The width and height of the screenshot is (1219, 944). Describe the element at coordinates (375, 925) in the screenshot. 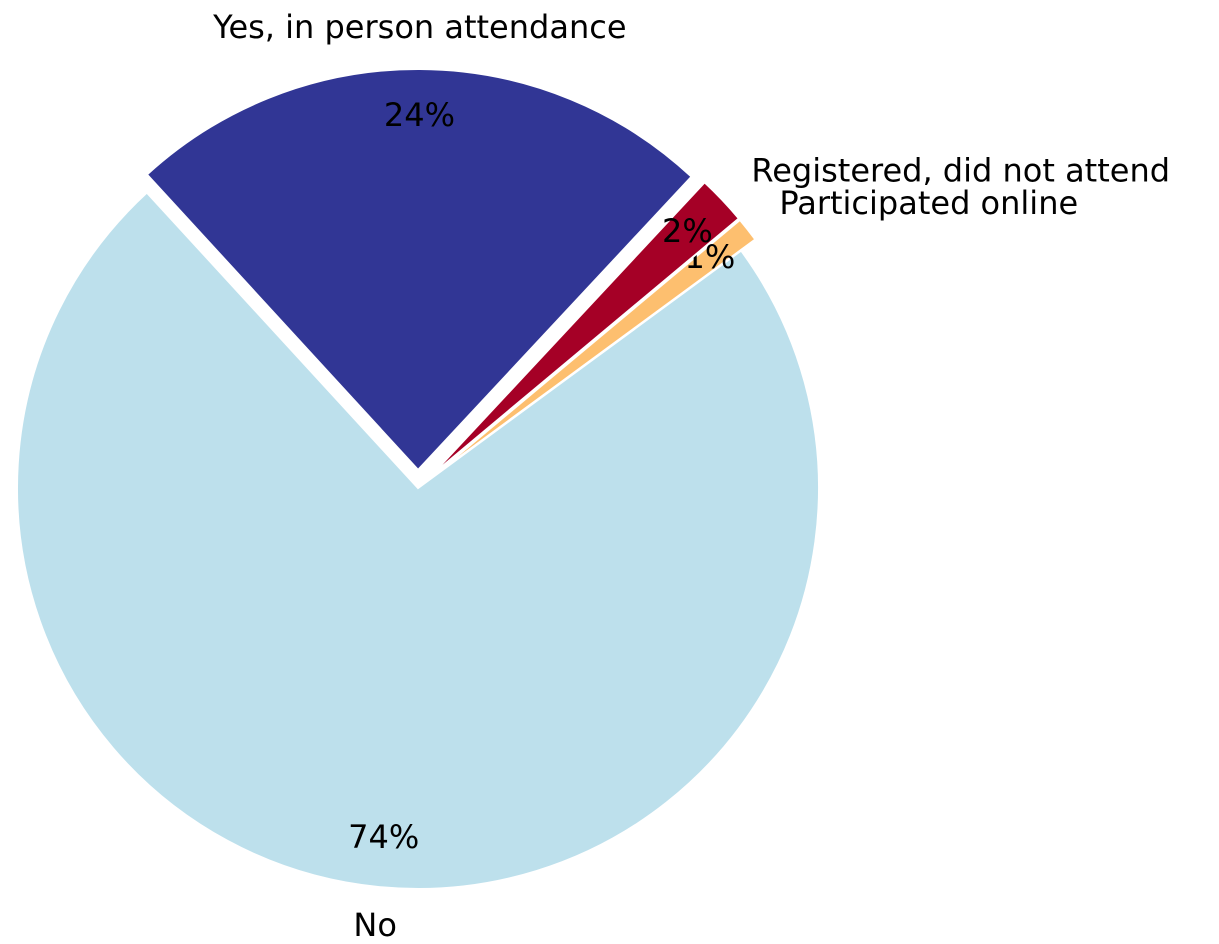

I see `slice-label: No` at that location.